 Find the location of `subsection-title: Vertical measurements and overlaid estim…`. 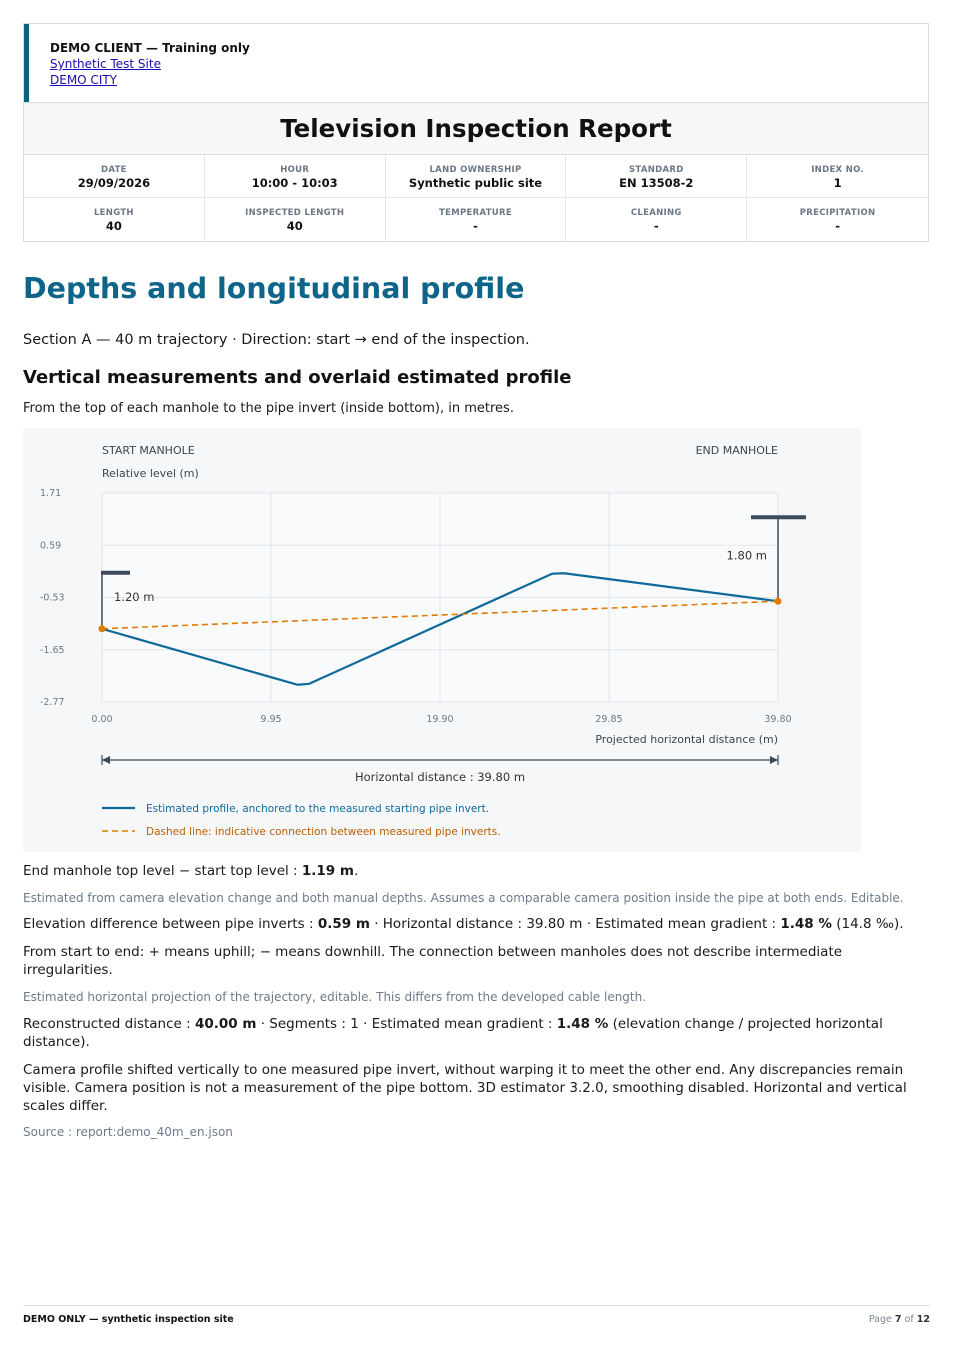

subsection-title: Vertical measurements and overlaid estim… is located at coordinates (297, 377).